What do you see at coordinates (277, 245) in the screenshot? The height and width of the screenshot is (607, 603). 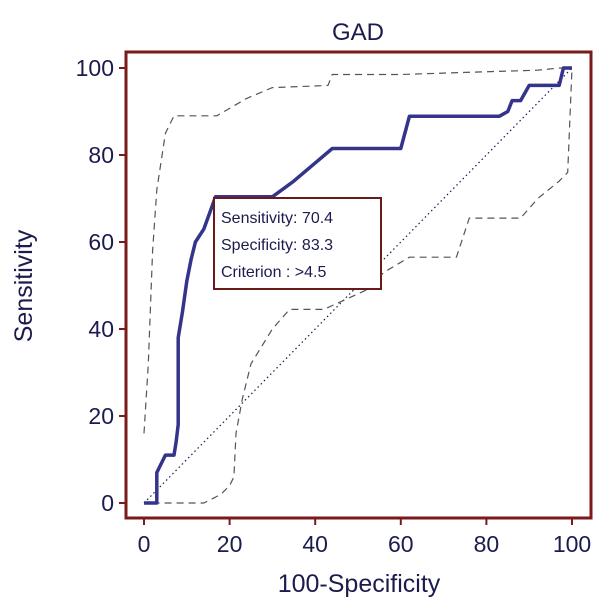 I see `annotation-specificity: Specificity: 83.3` at bounding box center [277, 245].